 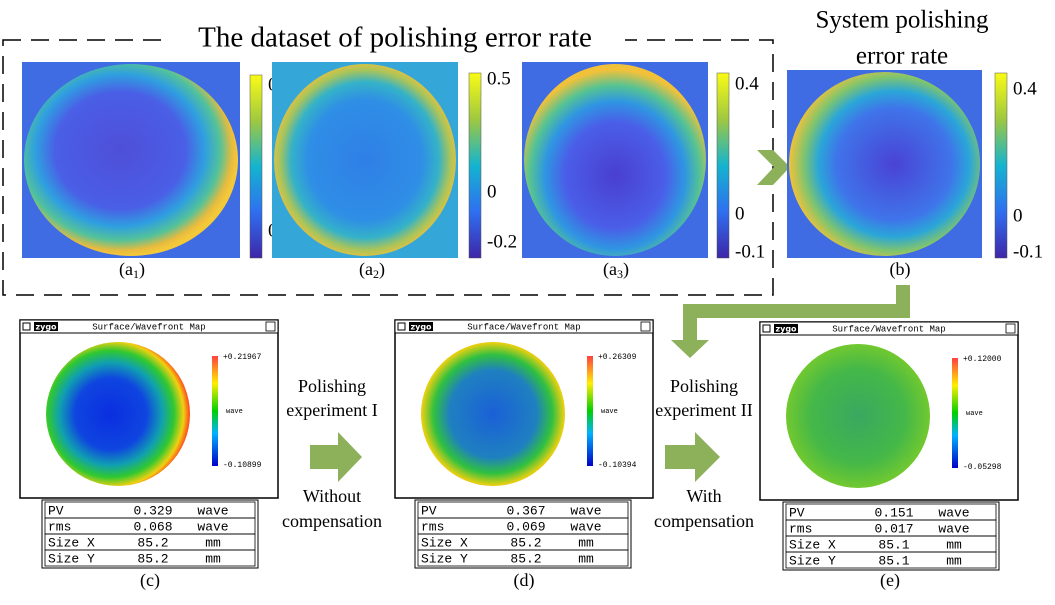 What do you see at coordinates (376, 274) in the screenshot?
I see `caption-part: 2` at bounding box center [376, 274].